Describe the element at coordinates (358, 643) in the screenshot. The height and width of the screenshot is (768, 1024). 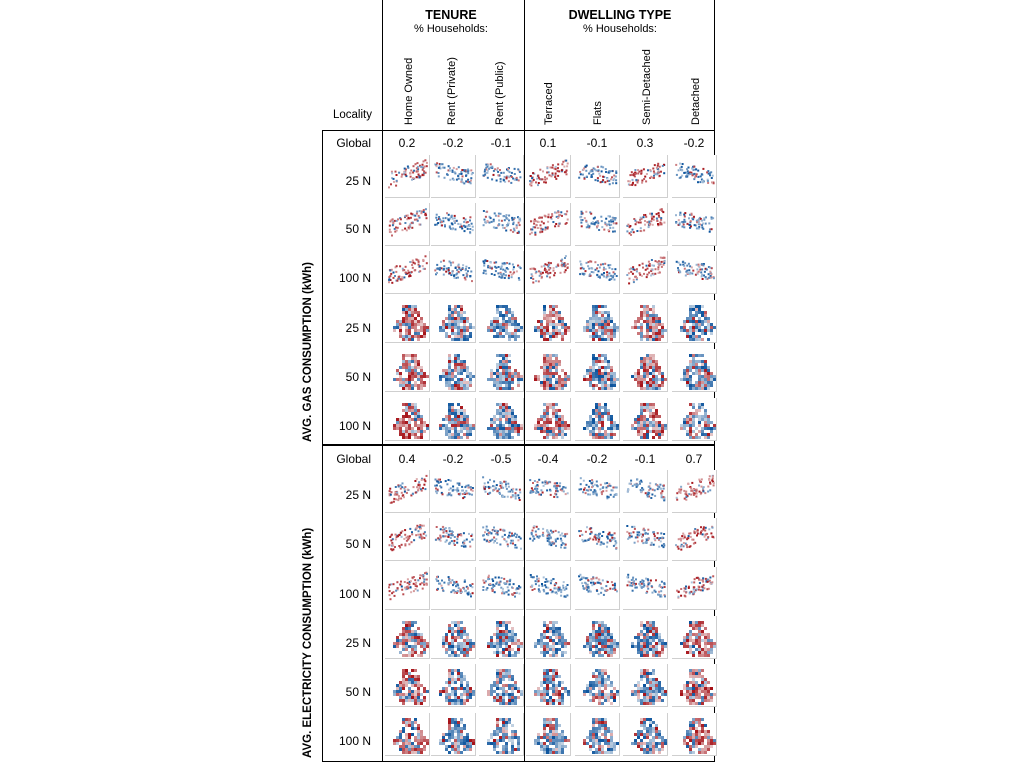
I see `row-label-elec-map-25n: 25 N` at that location.